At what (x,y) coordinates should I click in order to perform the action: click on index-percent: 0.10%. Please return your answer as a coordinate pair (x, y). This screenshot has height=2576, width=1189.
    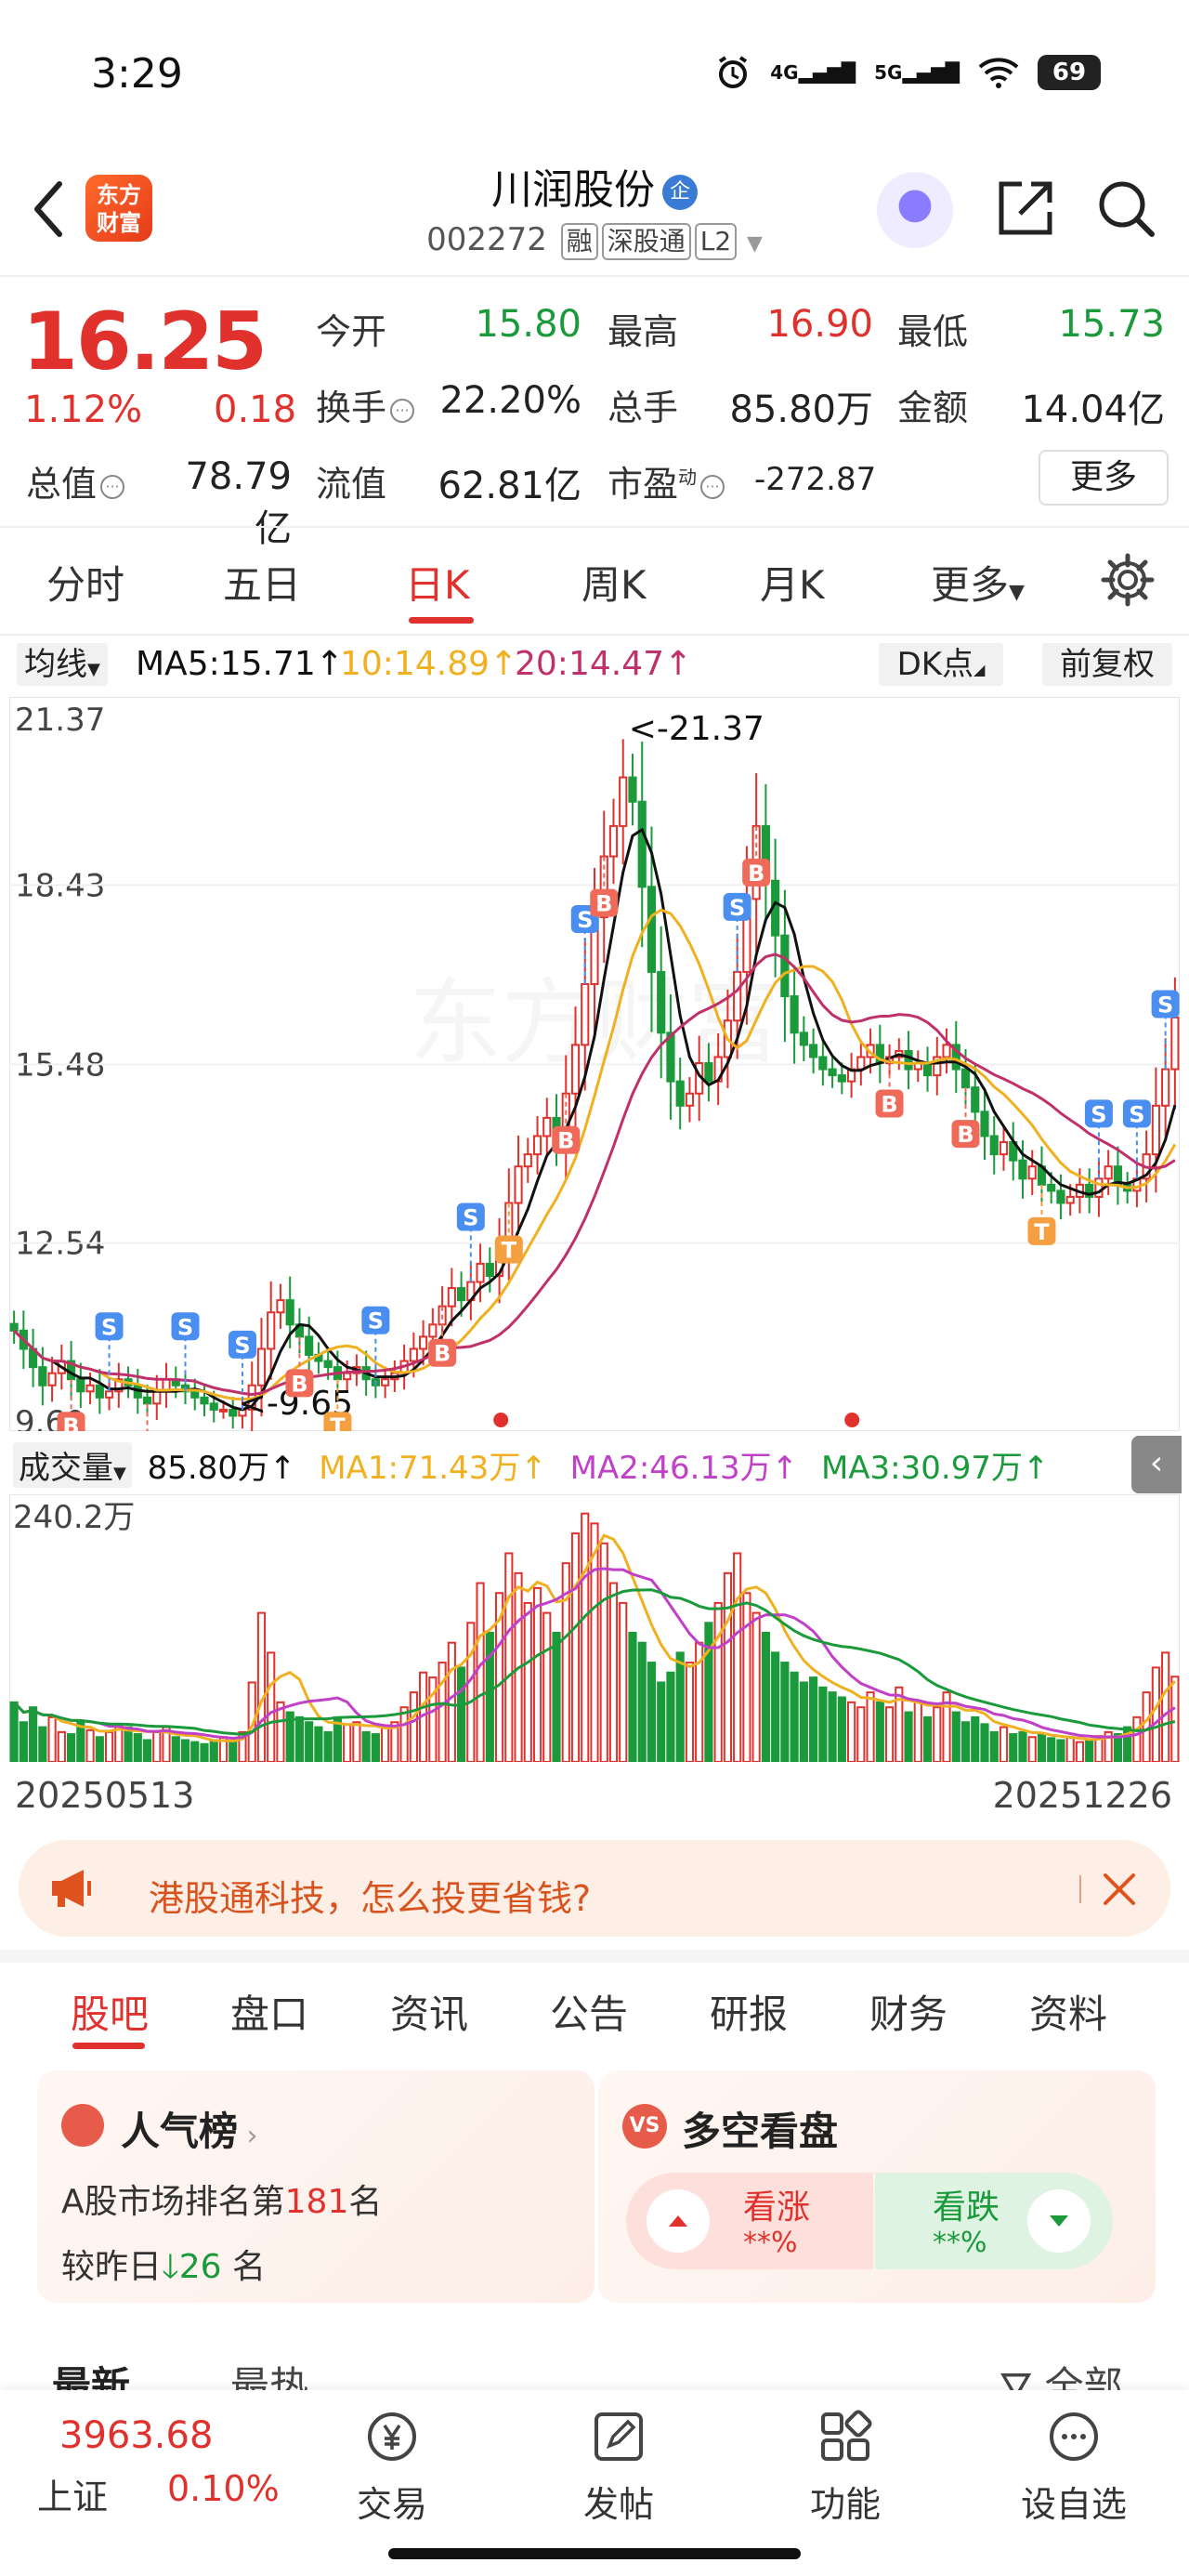
    Looking at the image, I should click on (224, 2488).